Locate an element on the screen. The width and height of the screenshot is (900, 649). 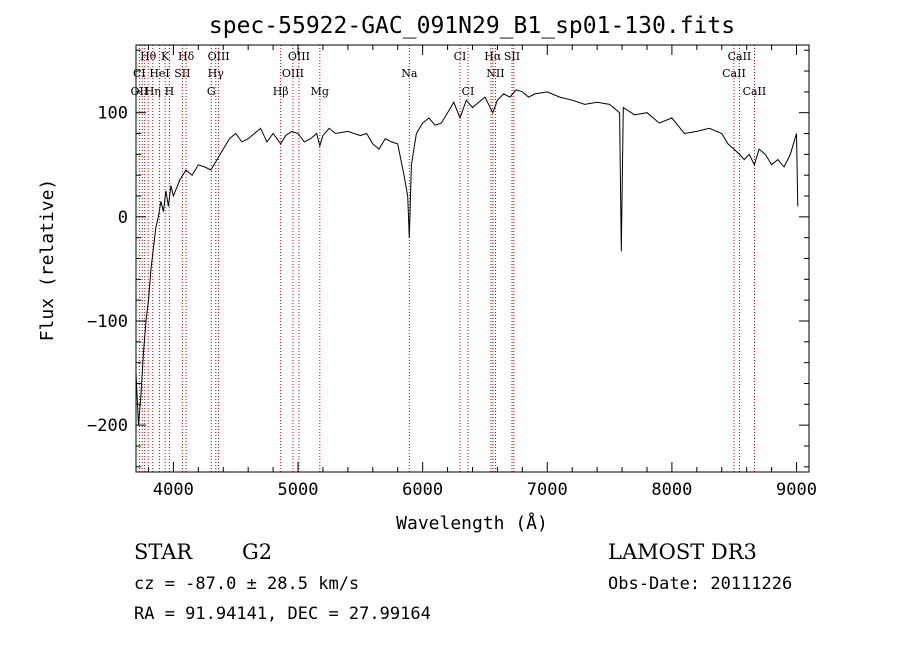
line-label: Mg is located at coordinates (320, 91).